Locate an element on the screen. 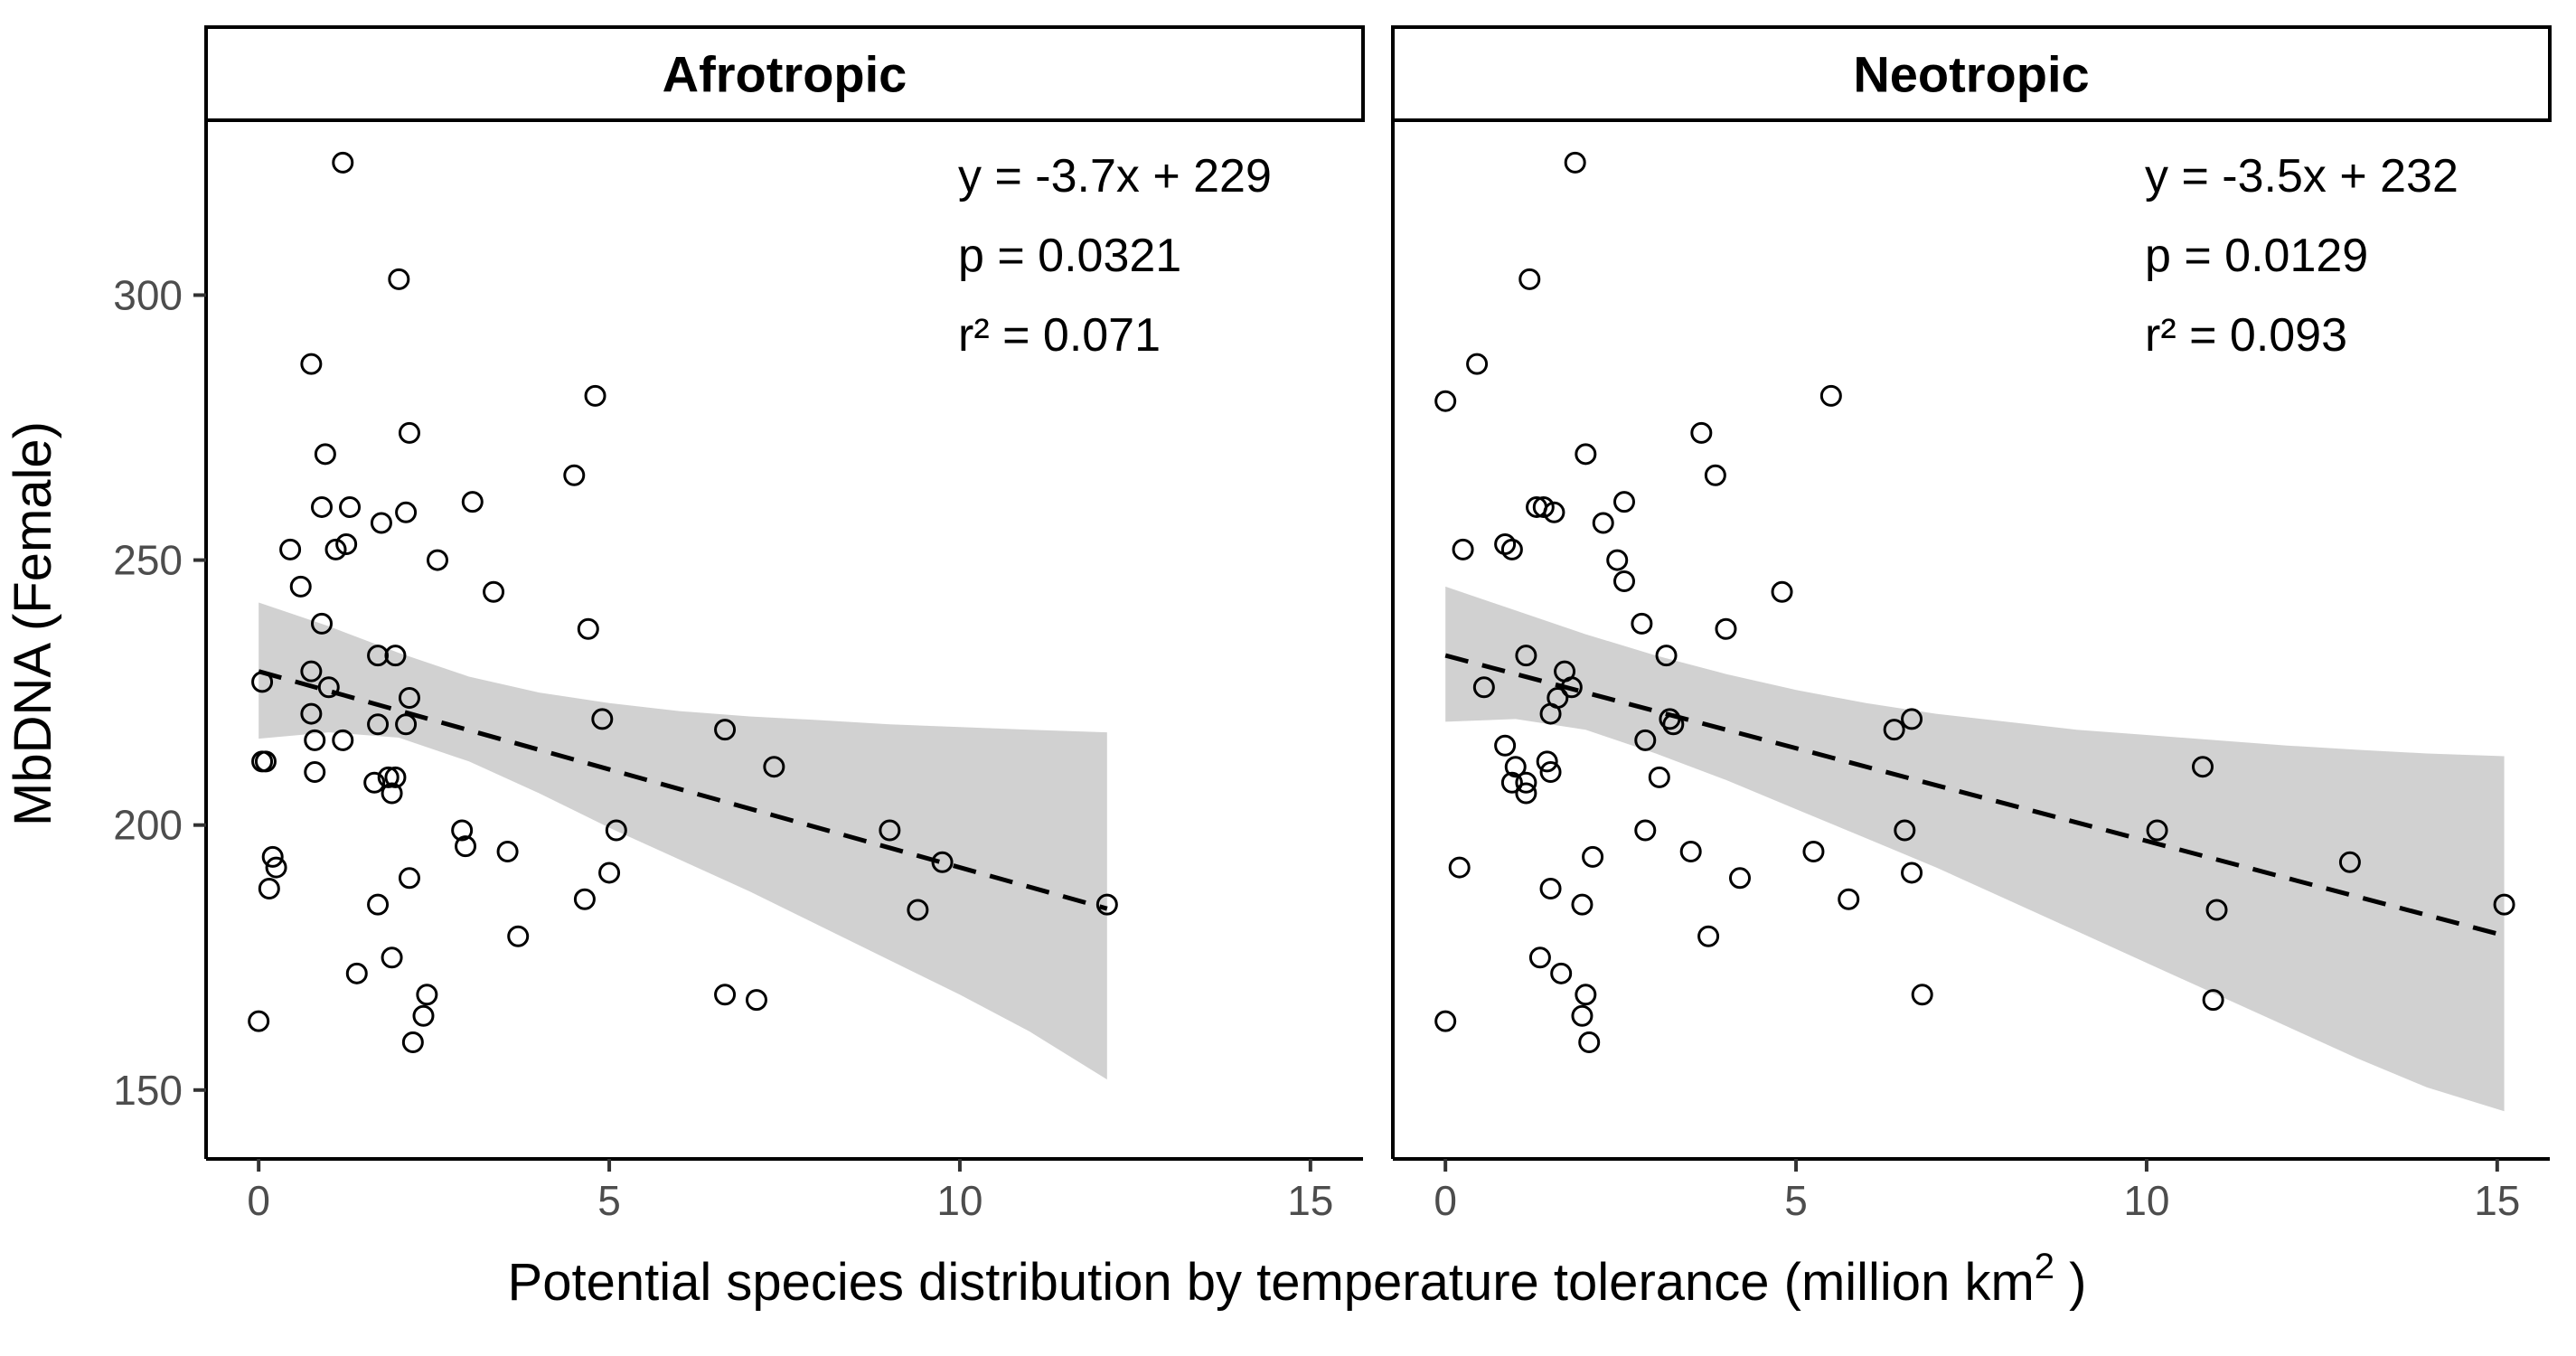 The height and width of the screenshot is (1356, 2576). x-axis-title-superscript: 2 is located at coordinates (2045, 1266).